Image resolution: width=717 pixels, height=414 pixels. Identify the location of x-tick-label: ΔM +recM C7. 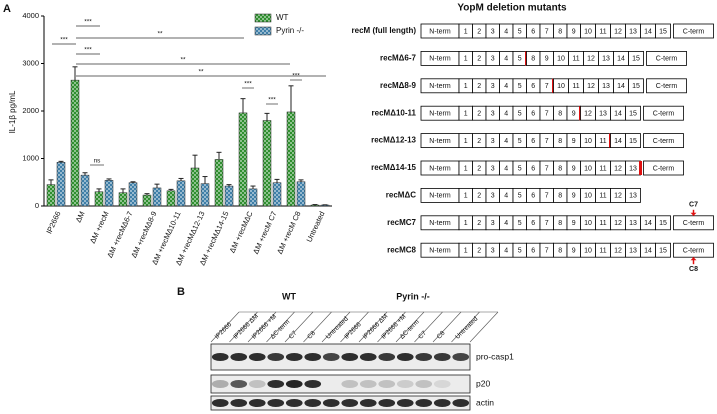
(265, 233).